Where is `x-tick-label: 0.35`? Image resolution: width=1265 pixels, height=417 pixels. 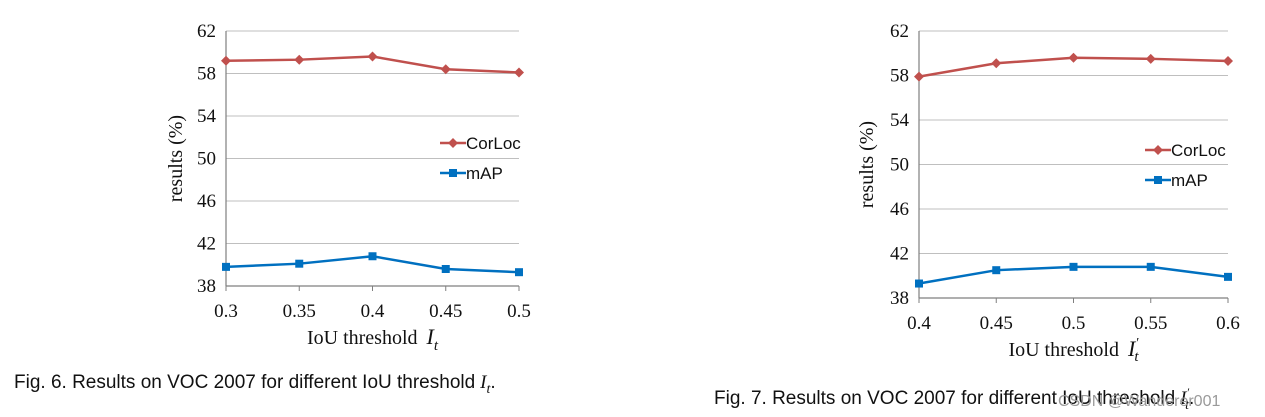
x-tick-label: 0.35 is located at coordinates (299, 311).